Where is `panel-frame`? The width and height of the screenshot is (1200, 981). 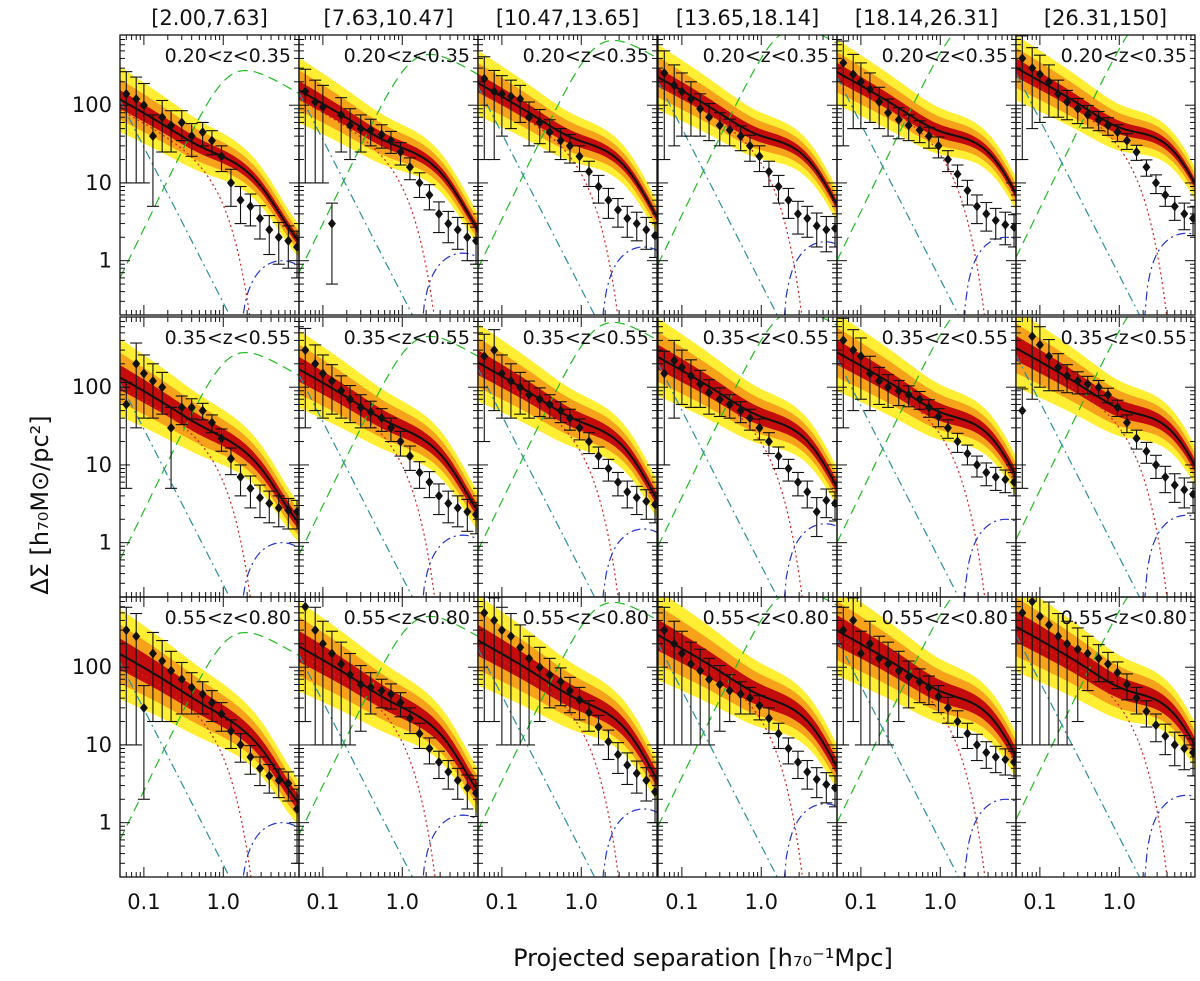
panel-frame is located at coordinates (1105, 737).